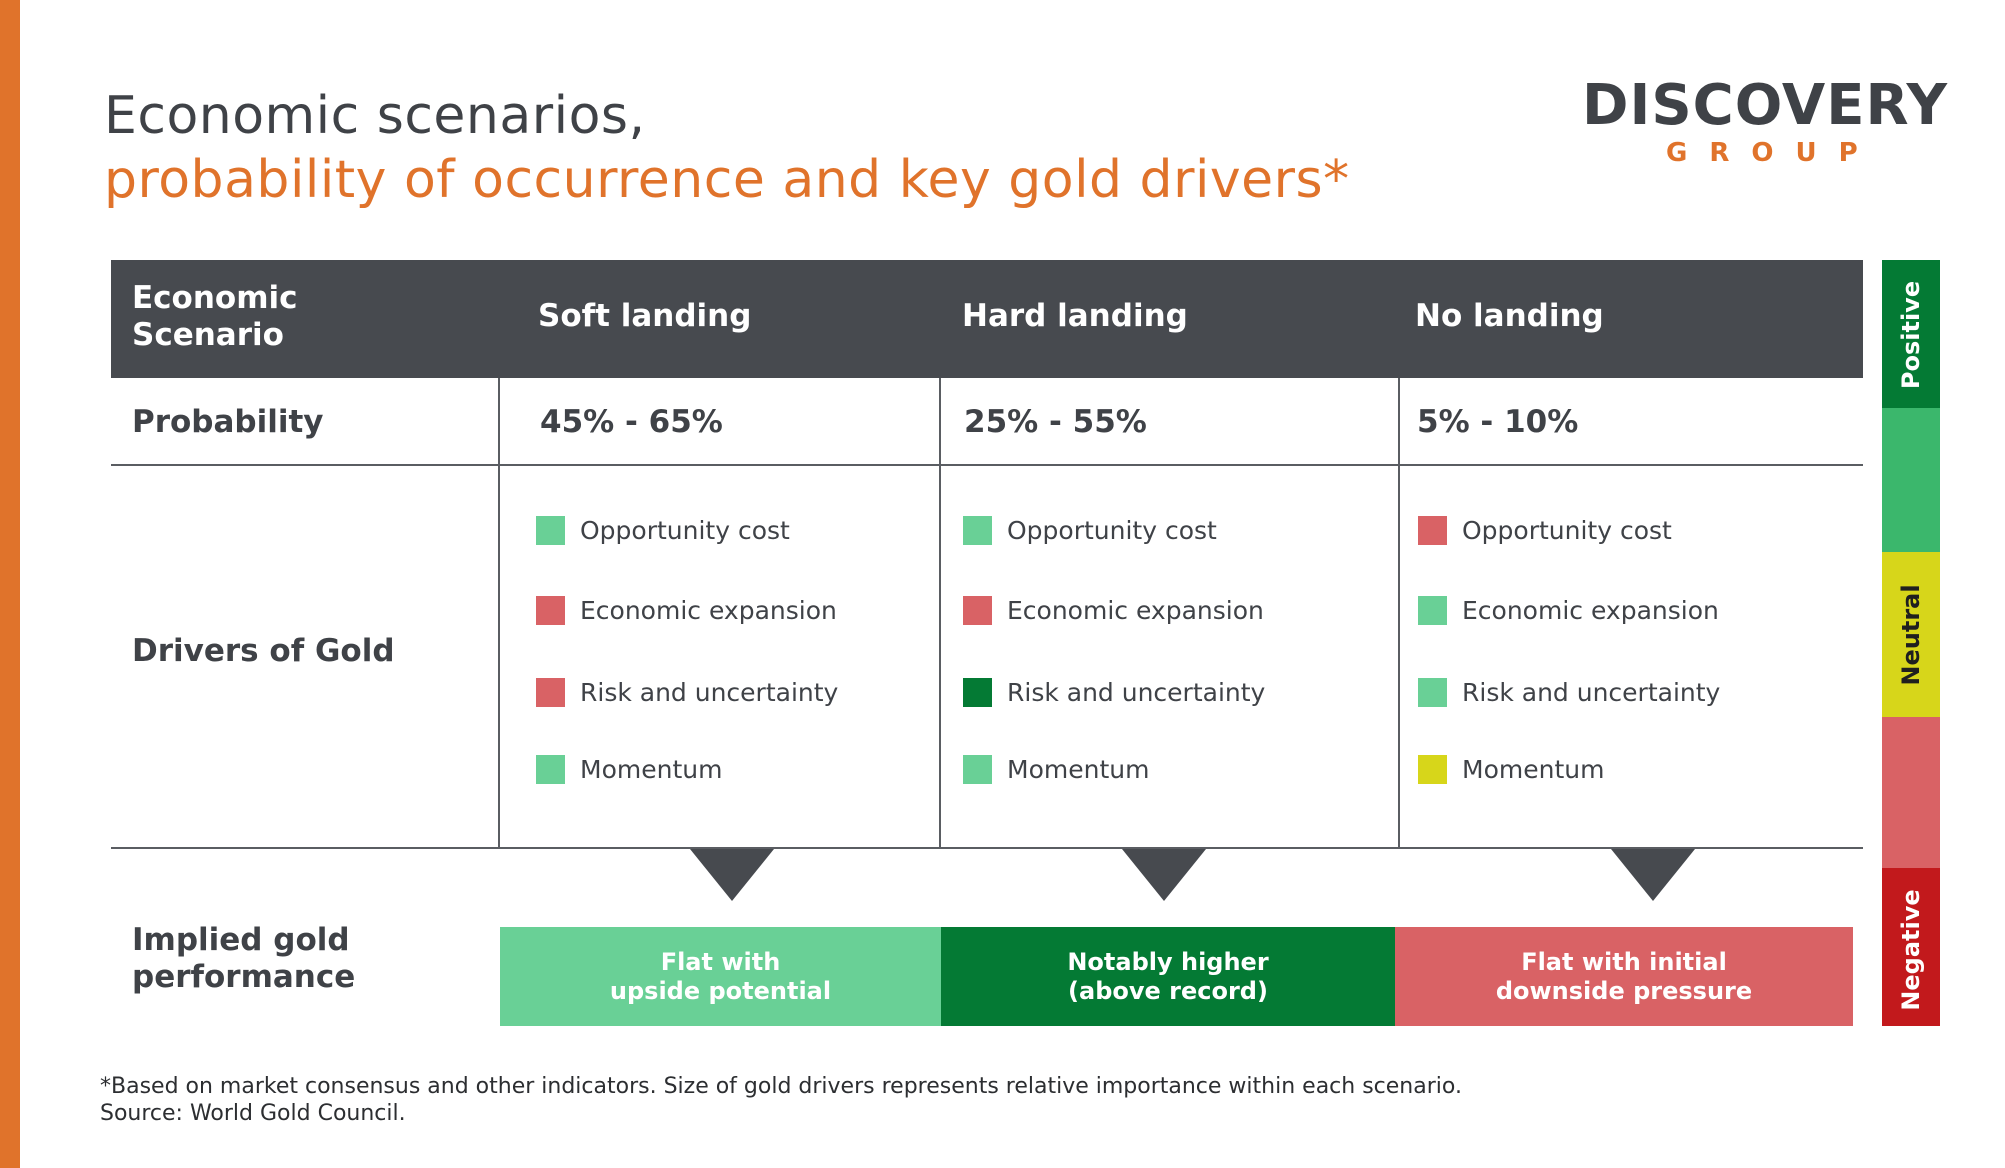 This screenshot has width=2005, height=1168. Describe the element at coordinates (1765, 105) in the screenshot. I see `logo-wordmark: DISCOVERY` at that location.